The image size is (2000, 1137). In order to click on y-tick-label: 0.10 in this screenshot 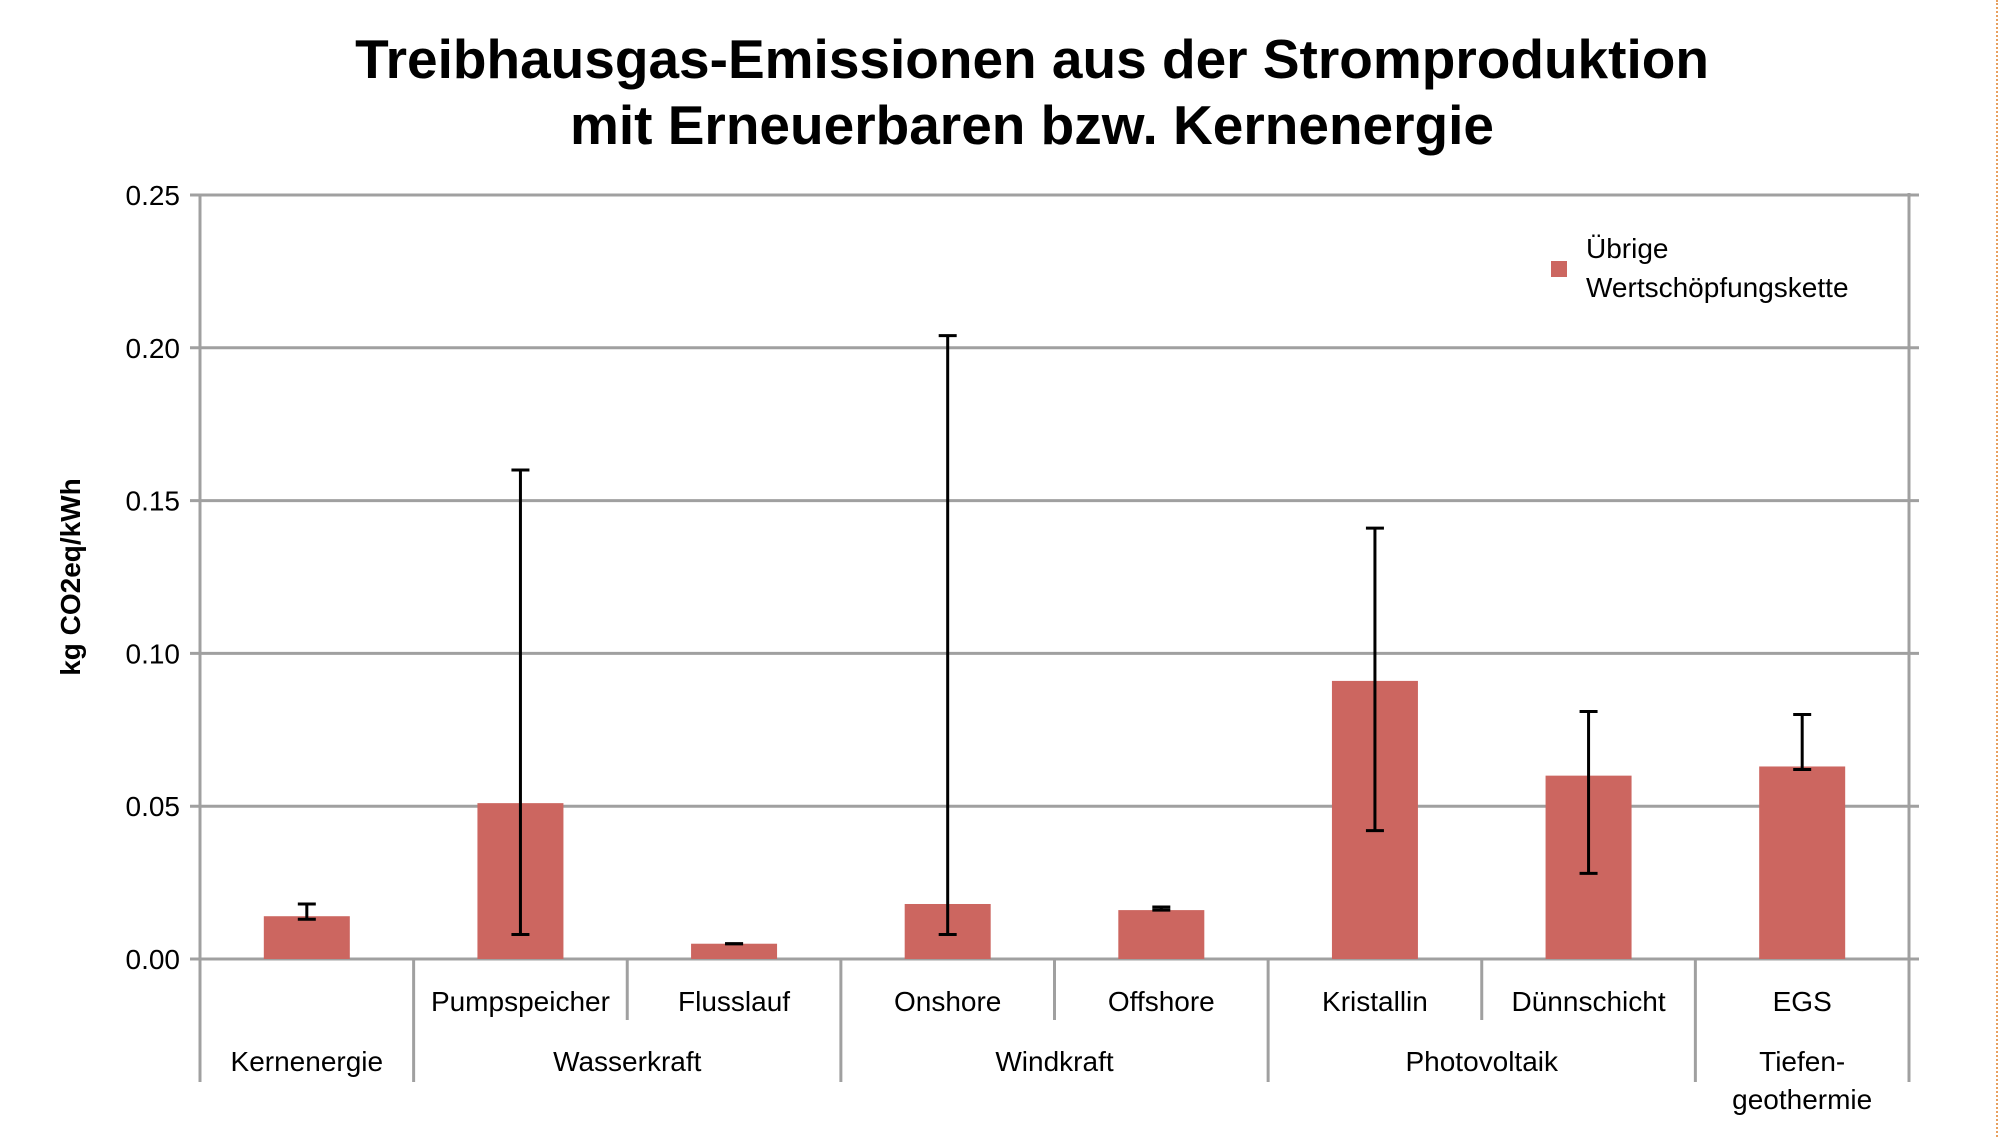, I will do `click(153, 653)`.